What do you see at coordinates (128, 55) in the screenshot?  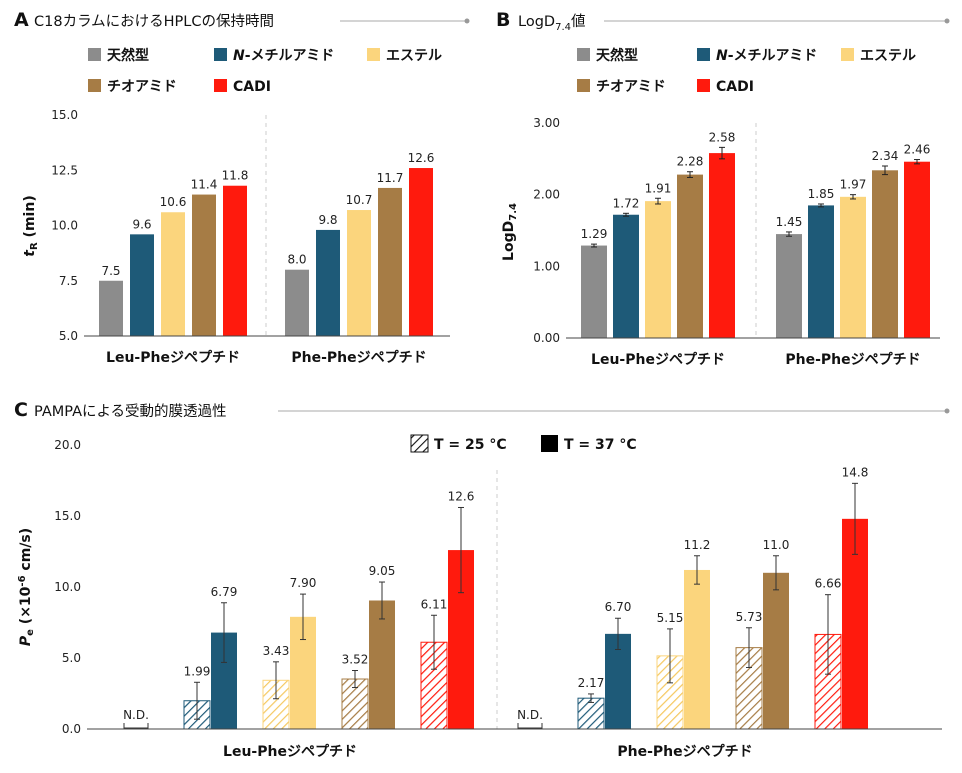 I see `legend-a-natural-label: 天然型` at bounding box center [128, 55].